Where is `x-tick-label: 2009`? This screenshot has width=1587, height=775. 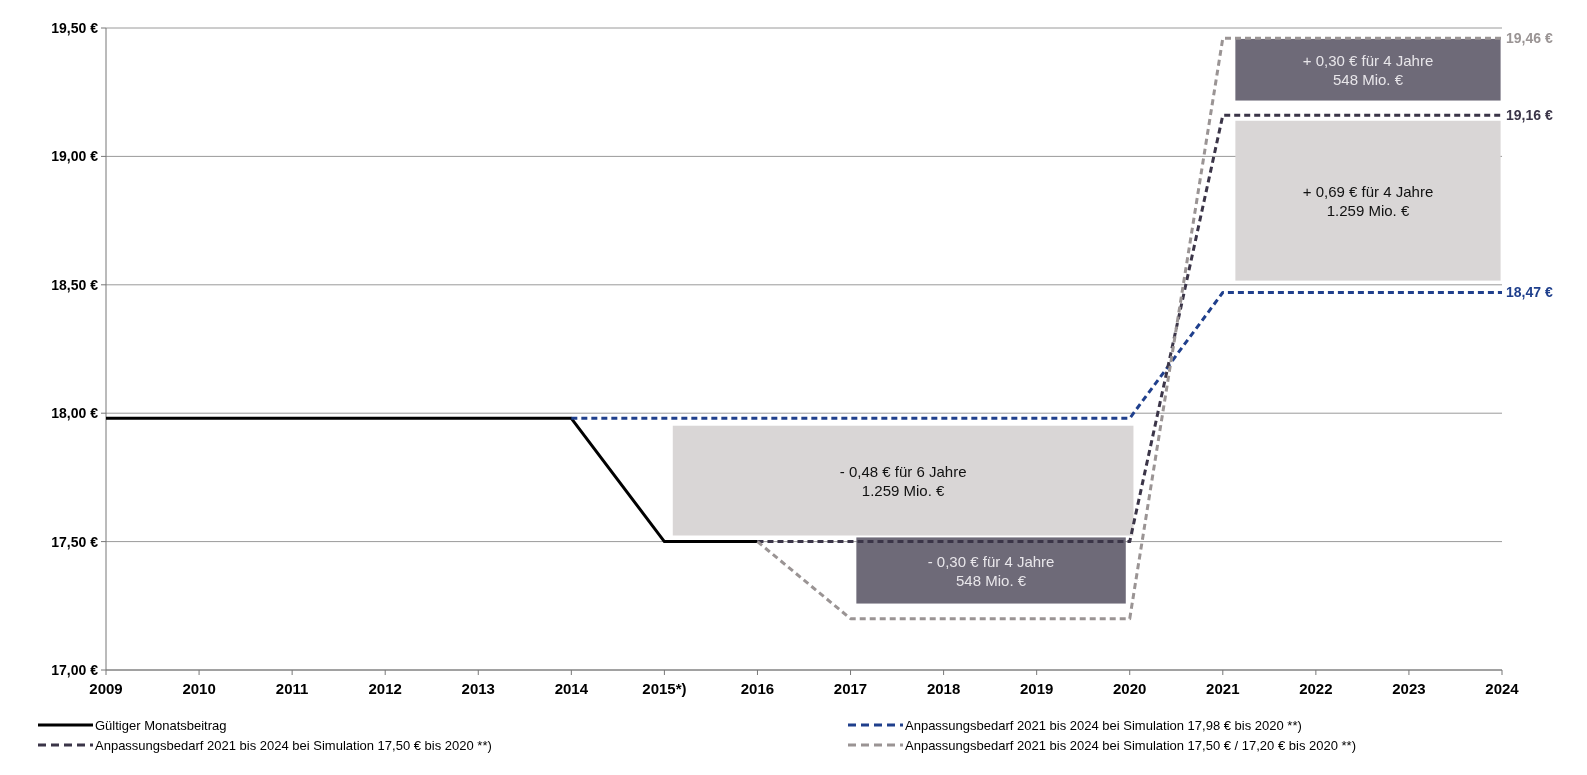 x-tick-label: 2009 is located at coordinates (106, 688).